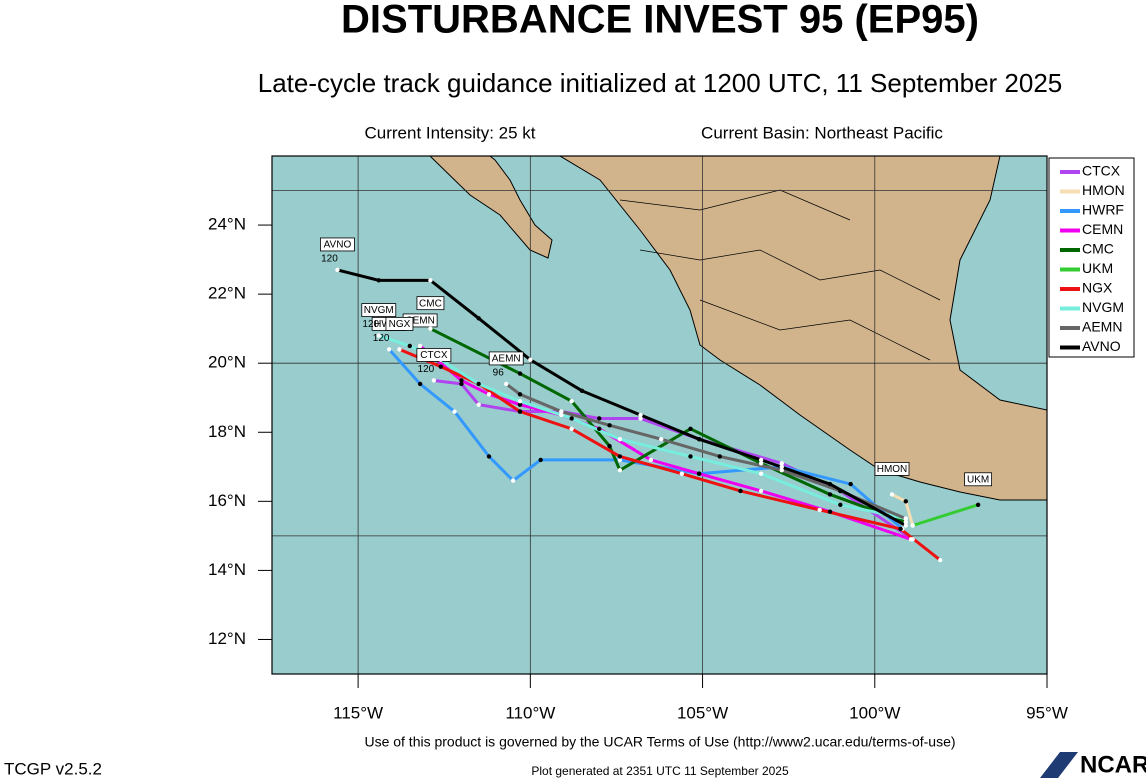 The width and height of the screenshot is (1146, 780). I want to click on tag-label: NVGM, so click(379, 310).